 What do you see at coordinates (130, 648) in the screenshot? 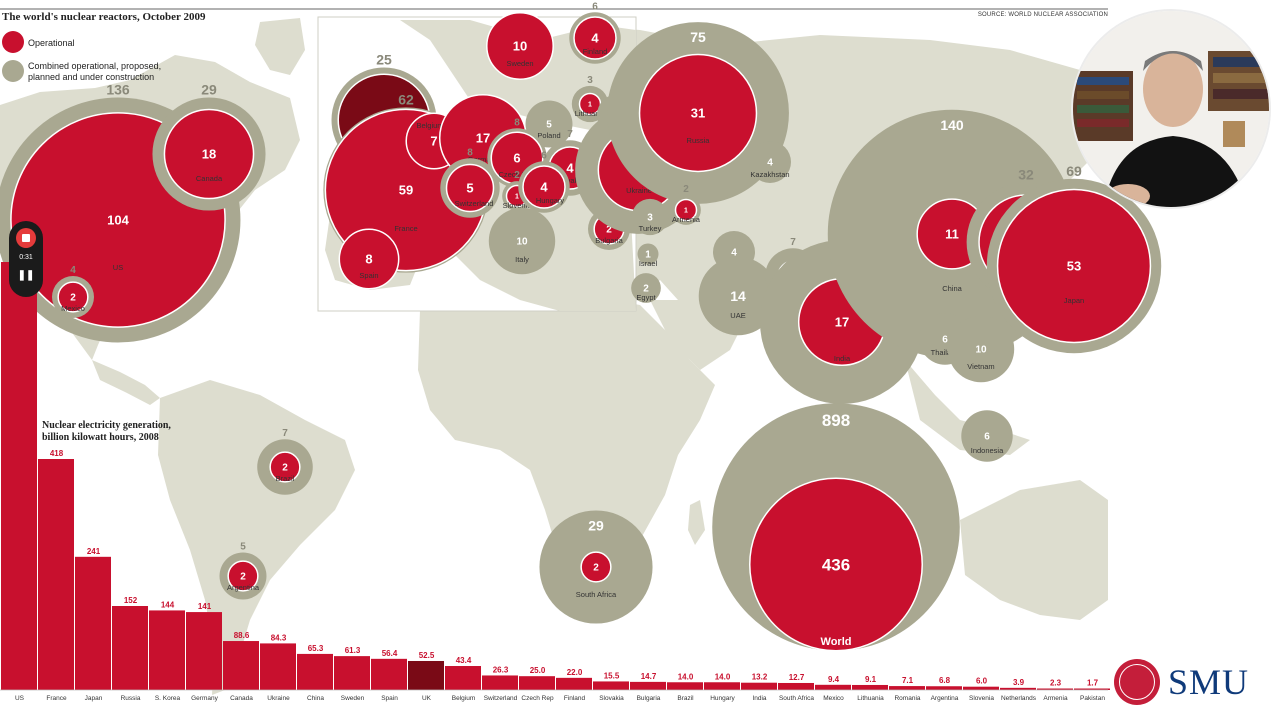
I see `bar-russia` at bounding box center [130, 648].